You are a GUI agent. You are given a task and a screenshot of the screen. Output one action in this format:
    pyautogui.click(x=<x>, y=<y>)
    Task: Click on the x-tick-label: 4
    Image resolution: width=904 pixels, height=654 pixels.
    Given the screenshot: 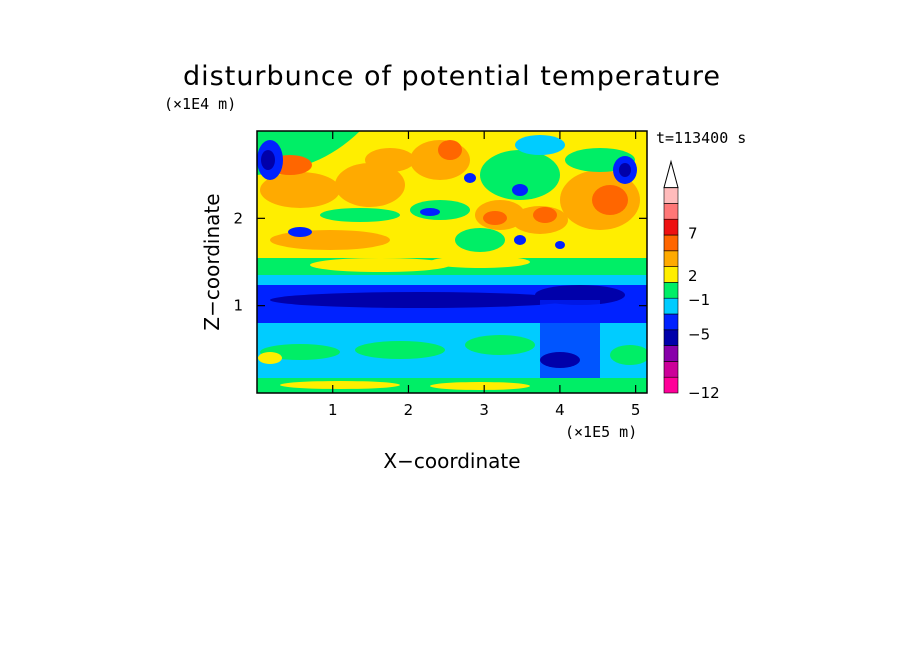 What is the action you would take?
    pyautogui.click(x=560, y=410)
    